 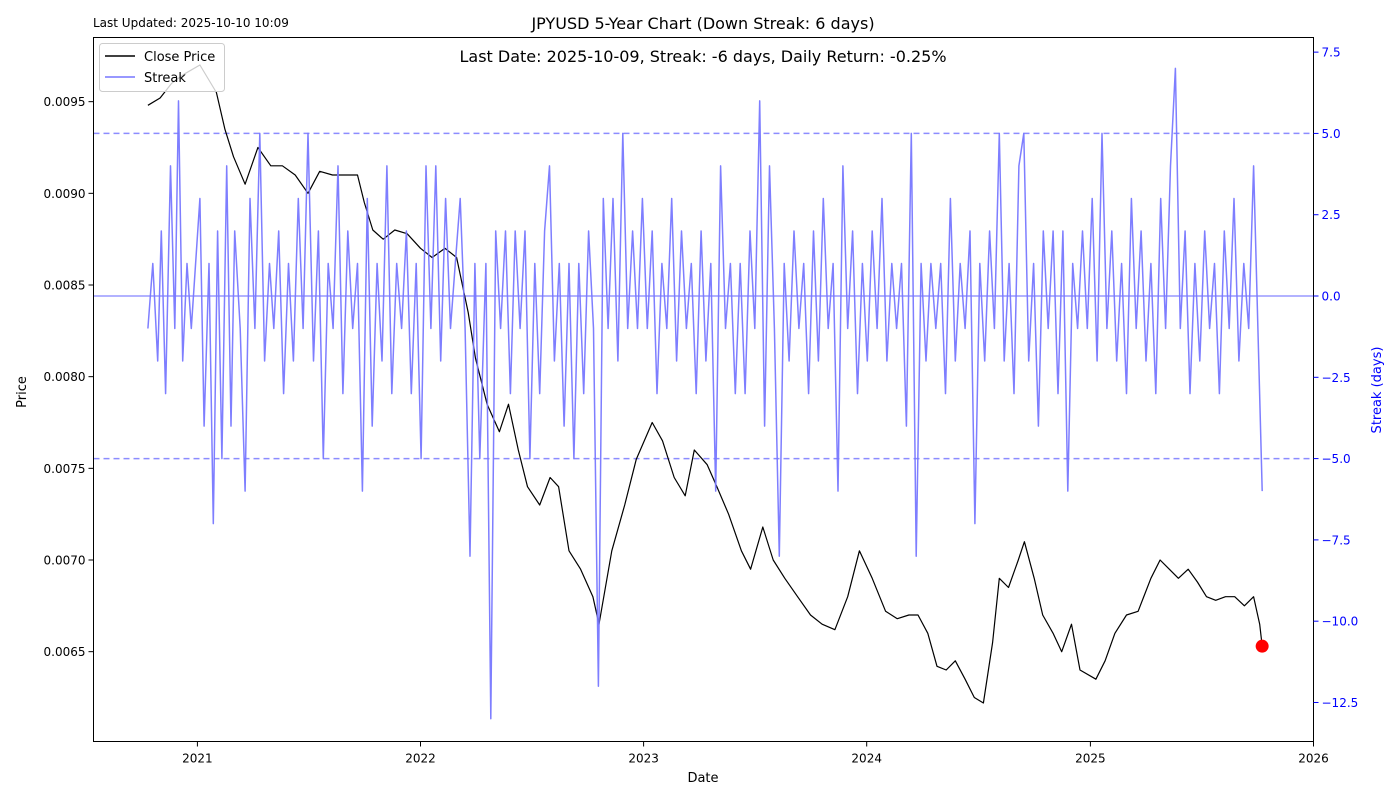 I want to click on y2-tick-label-−7.5: −7.5, so click(x=1336, y=540).